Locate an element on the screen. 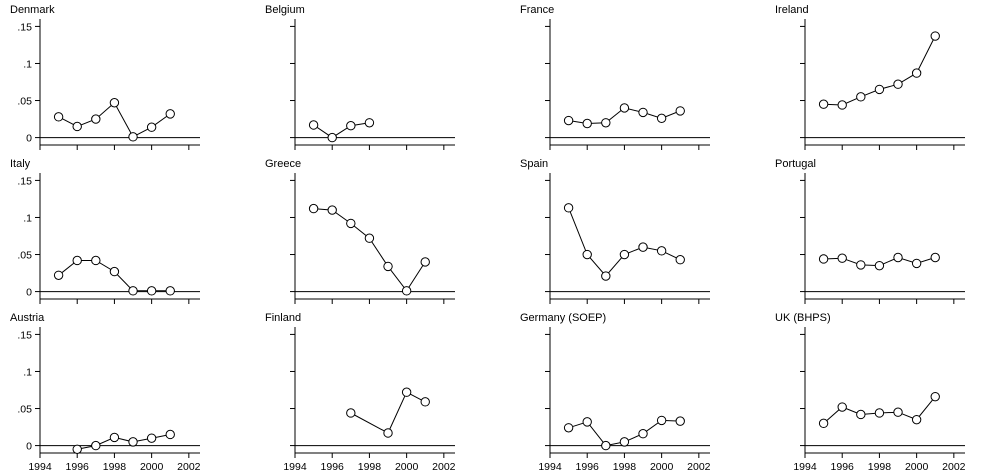 This screenshot has height=475, width=997. panel-title: France is located at coordinates (537, 10).